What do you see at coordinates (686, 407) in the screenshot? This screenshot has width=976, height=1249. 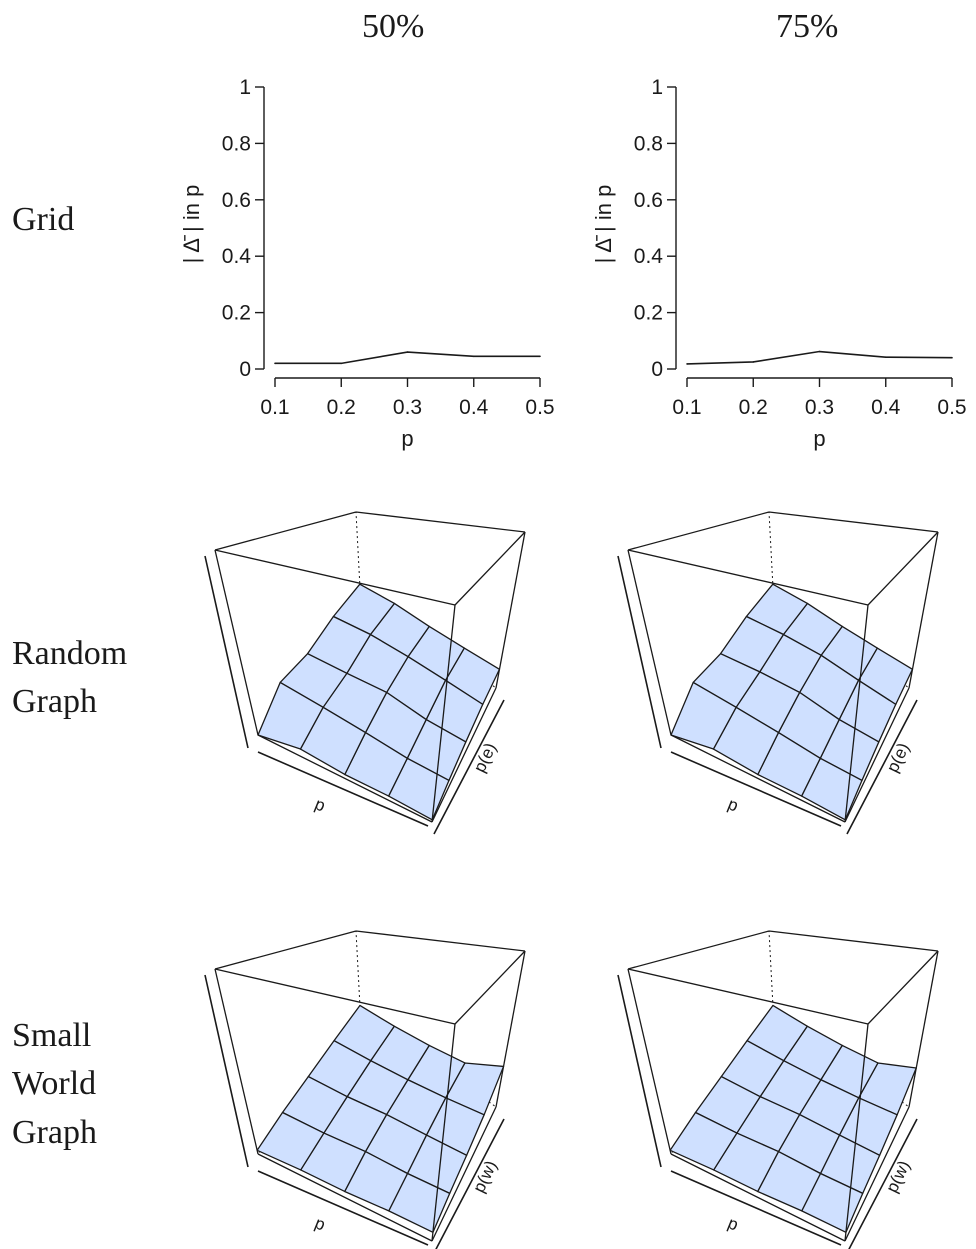 I see `x-tick-label: 0.1` at bounding box center [686, 407].